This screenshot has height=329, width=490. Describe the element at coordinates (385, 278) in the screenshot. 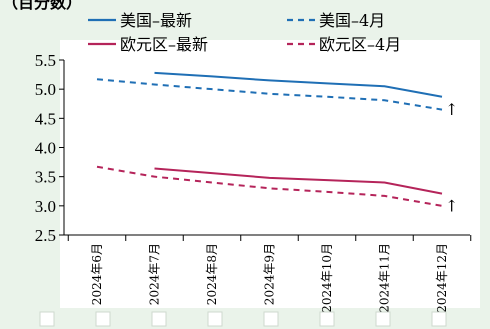

I see `x-tick-label: 2024年11月` at that location.